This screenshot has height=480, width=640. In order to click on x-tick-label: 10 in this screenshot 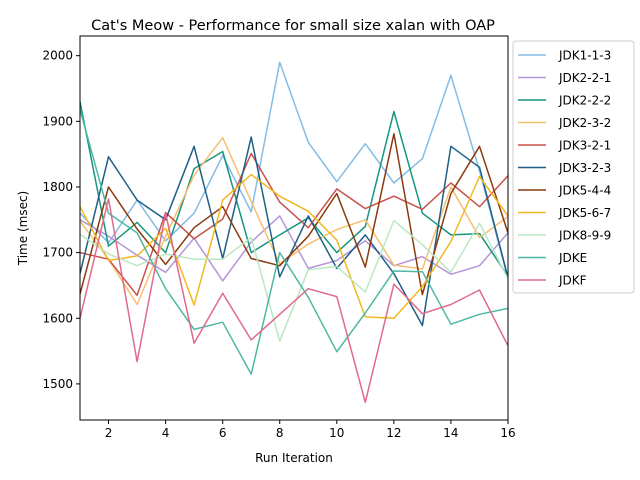, I will do `click(336, 433)`.